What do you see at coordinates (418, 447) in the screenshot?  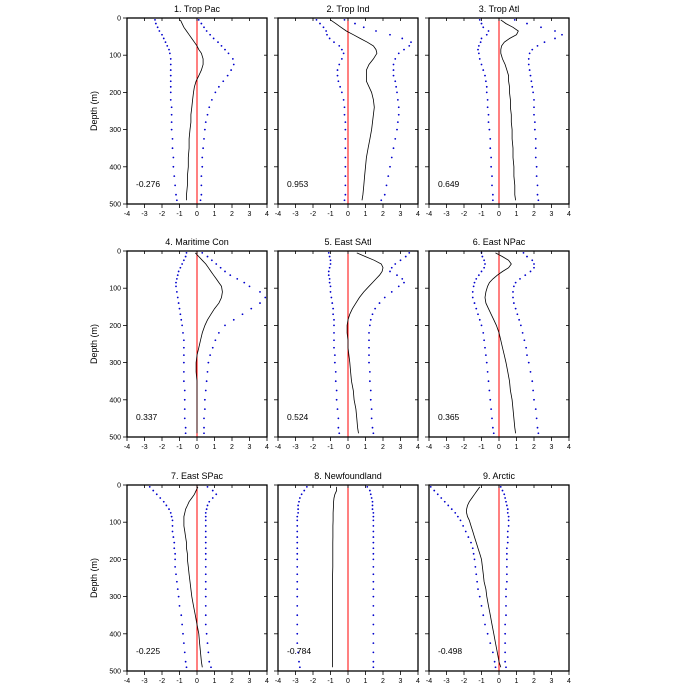 I see `x-tick-label: 4` at bounding box center [418, 447].